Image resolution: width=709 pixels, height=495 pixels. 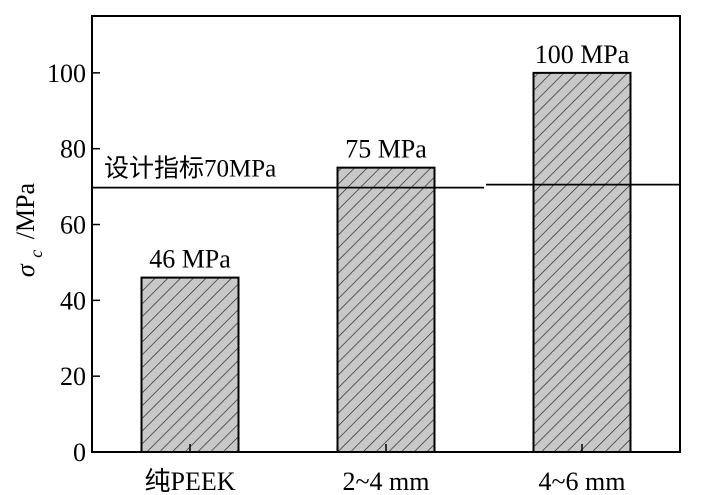 I want to click on y-tick-label: 100, so click(x=66, y=73).